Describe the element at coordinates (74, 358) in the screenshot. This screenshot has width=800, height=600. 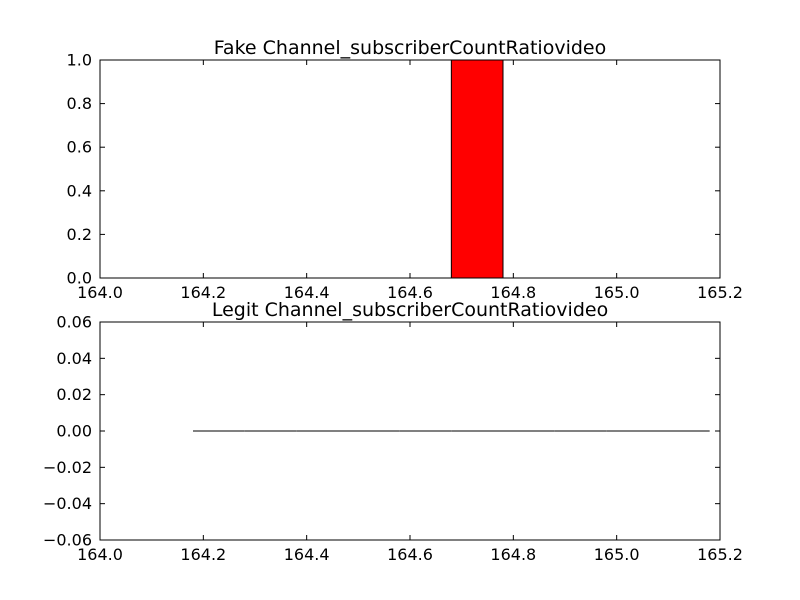
I see `legit-y-tick-label: 0.04` at that location.